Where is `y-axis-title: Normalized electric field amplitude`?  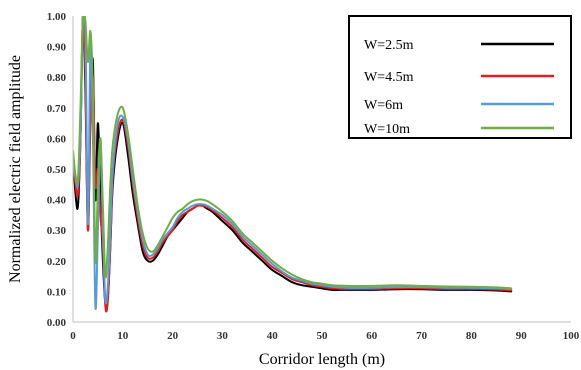
y-axis-title: Normalized electric field amplitude is located at coordinates (15, 169).